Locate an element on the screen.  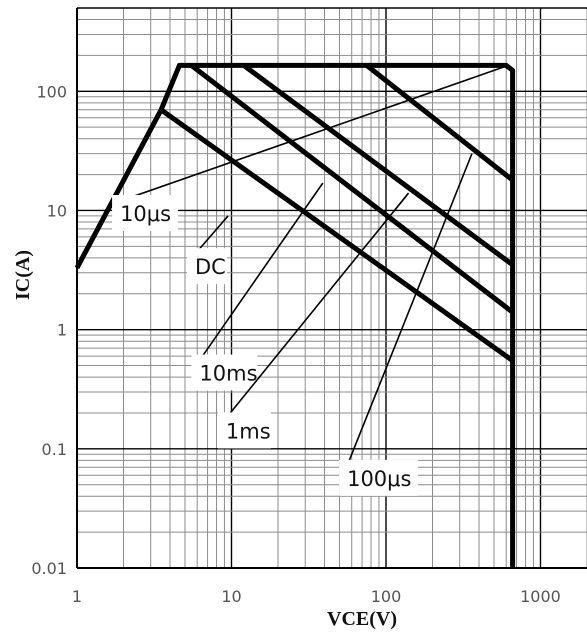
y-tick-label: 0.01 is located at coordinates (49, 568).